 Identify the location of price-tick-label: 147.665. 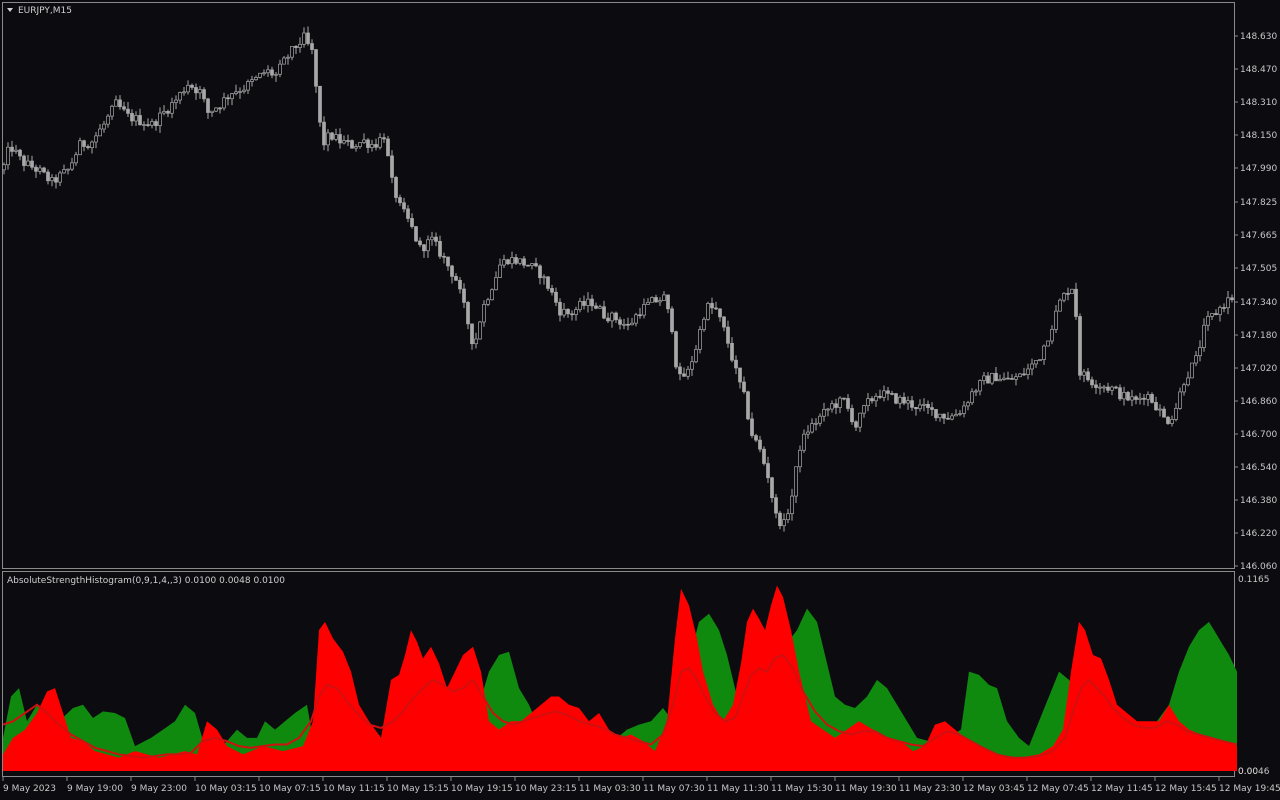
(1258, 236).